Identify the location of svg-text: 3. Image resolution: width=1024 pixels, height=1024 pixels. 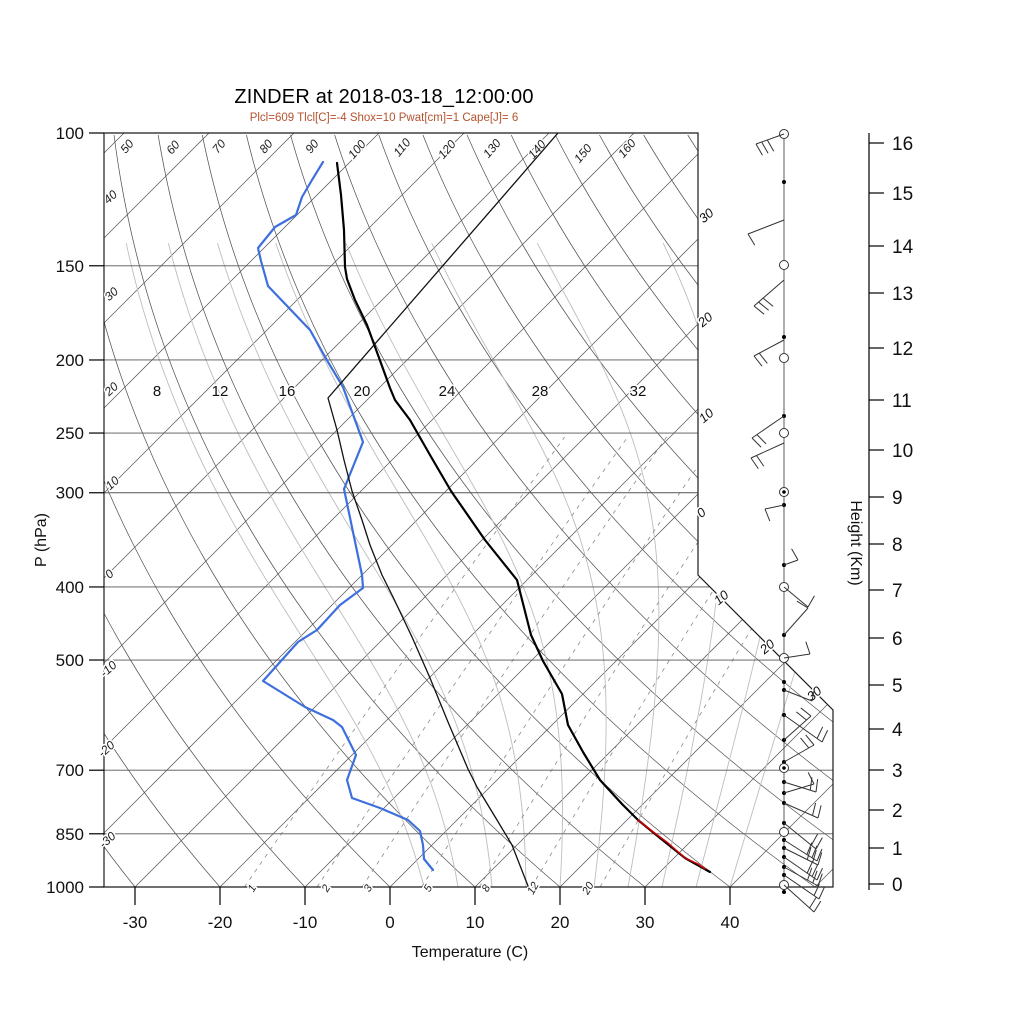
(369, 888).